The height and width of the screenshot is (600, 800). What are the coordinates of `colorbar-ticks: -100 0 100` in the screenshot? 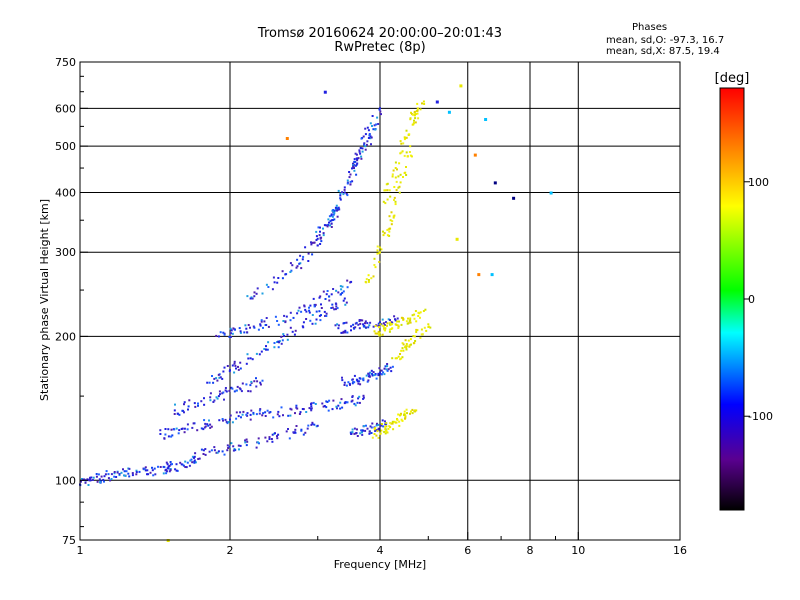 It's located at (758, 299).